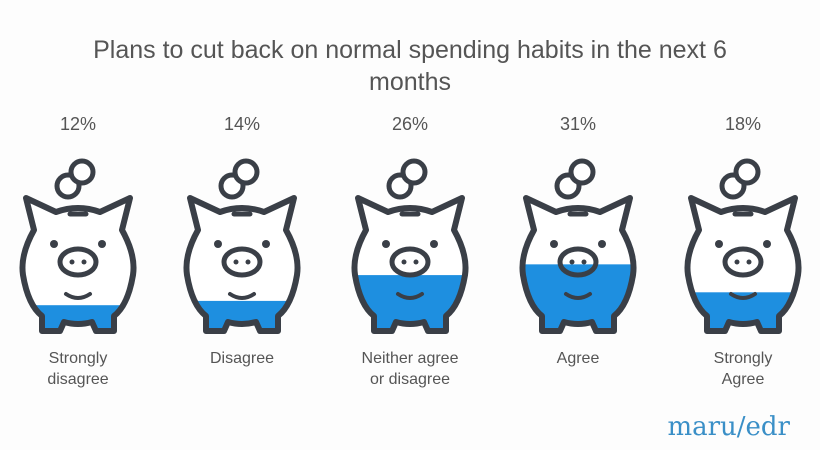 The width and height of the screenshot is (820, 450). What do you see at coordinates (242, 358) in the screenshot?
I see `category-label: Disagree` at bounding box center [242, 358].